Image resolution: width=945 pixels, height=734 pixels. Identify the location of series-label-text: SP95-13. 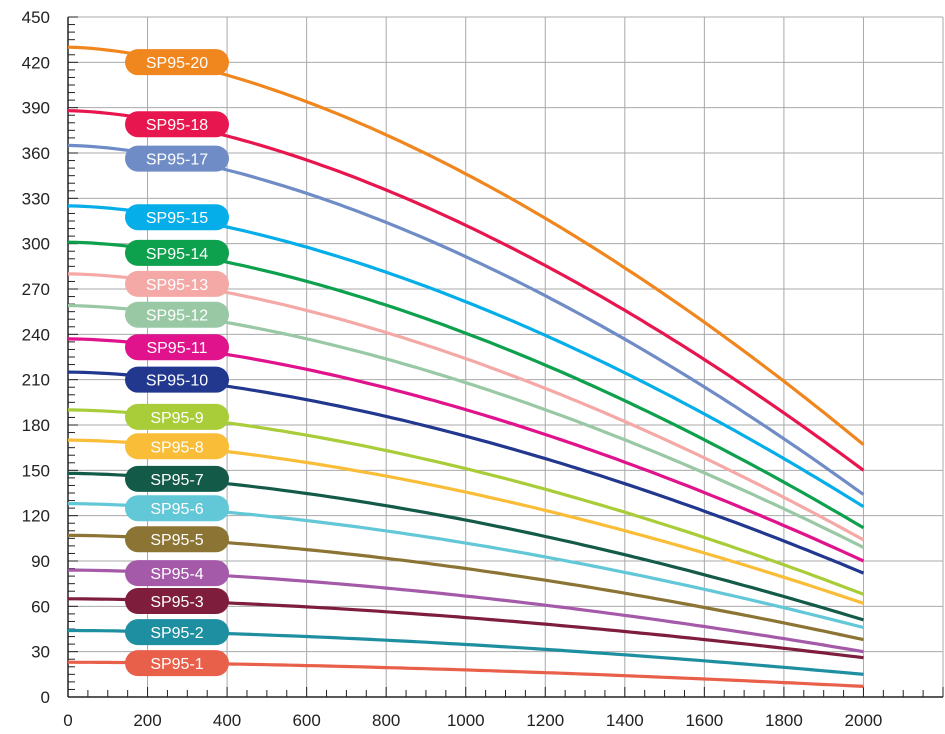
(177, 285).